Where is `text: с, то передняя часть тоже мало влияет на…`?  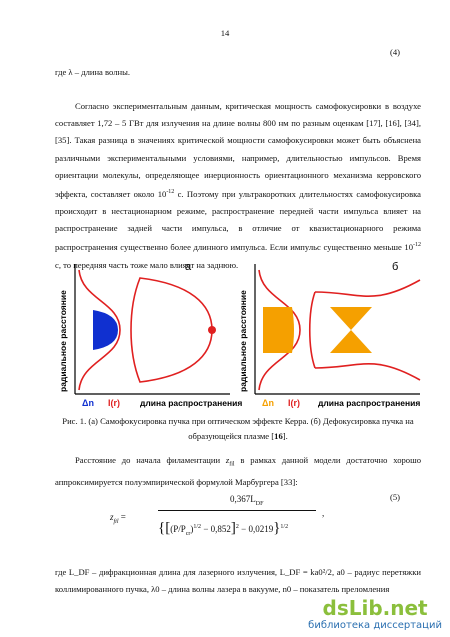
text: с, то передняя часть тоже мало влияет на… is located at coordinates (147, 264).